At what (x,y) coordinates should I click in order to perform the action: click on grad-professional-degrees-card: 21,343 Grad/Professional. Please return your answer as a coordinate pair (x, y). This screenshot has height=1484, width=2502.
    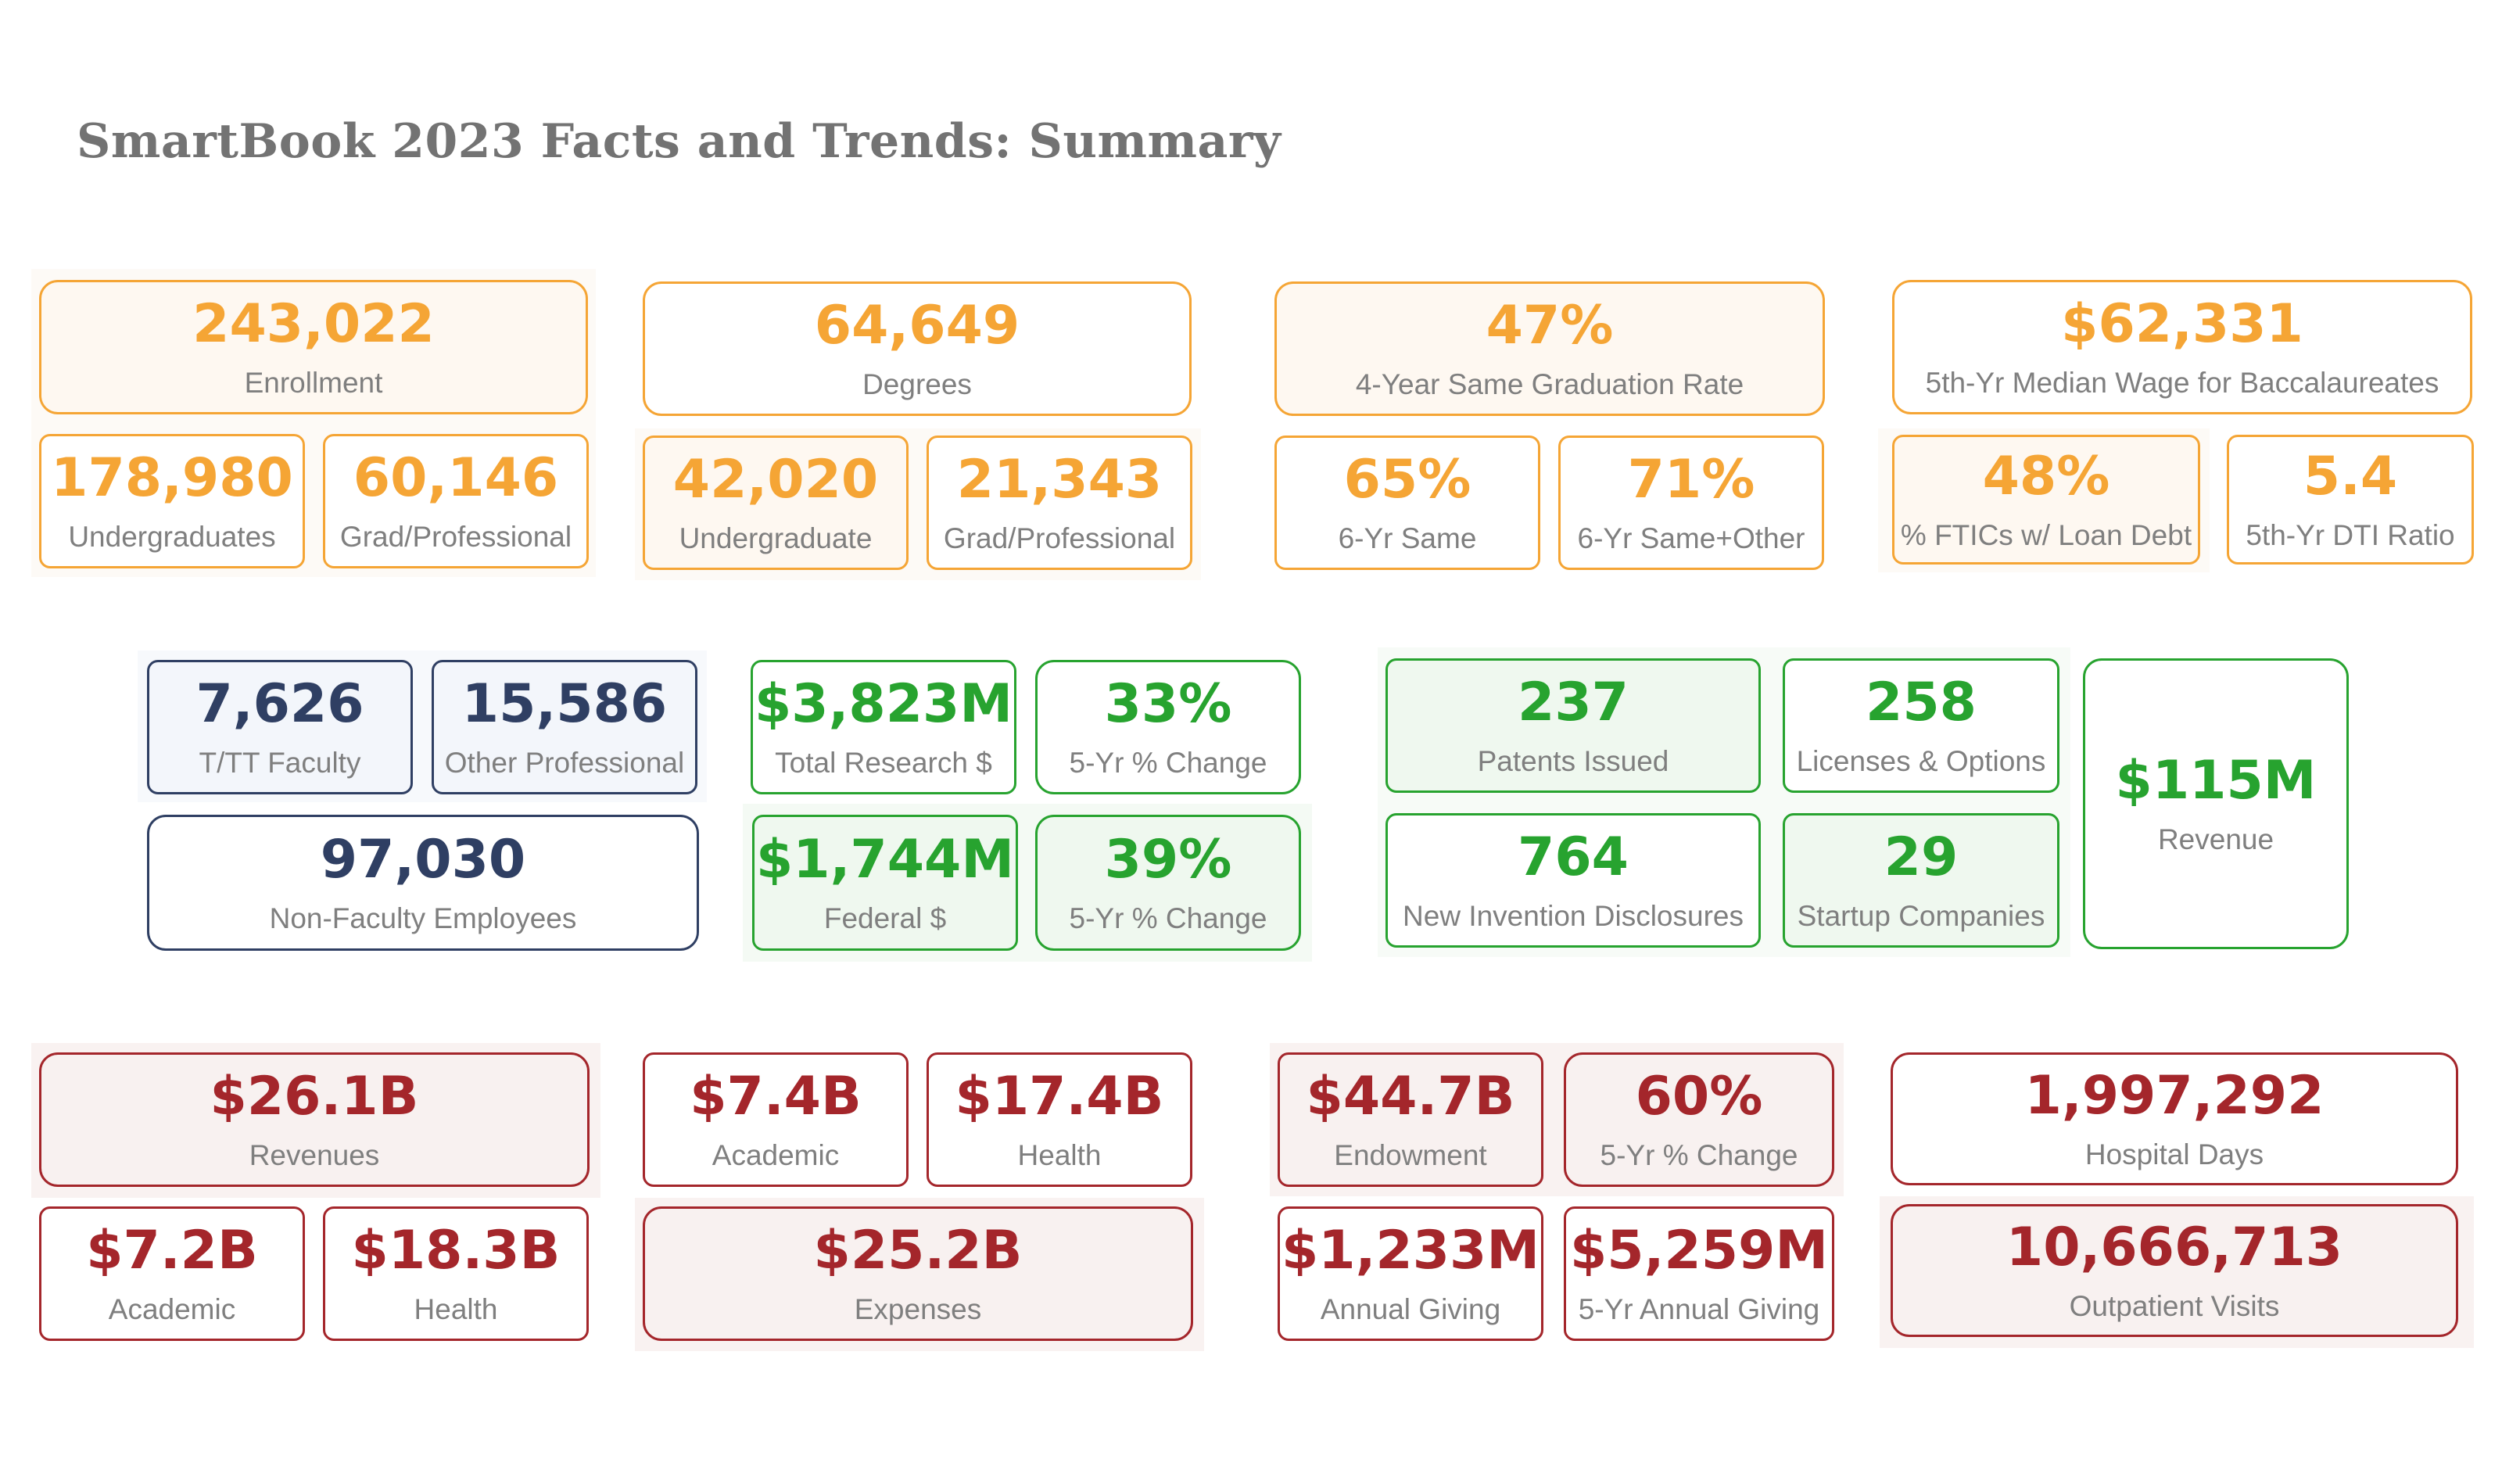
    Looking at the image, I should click on (1059, 503).